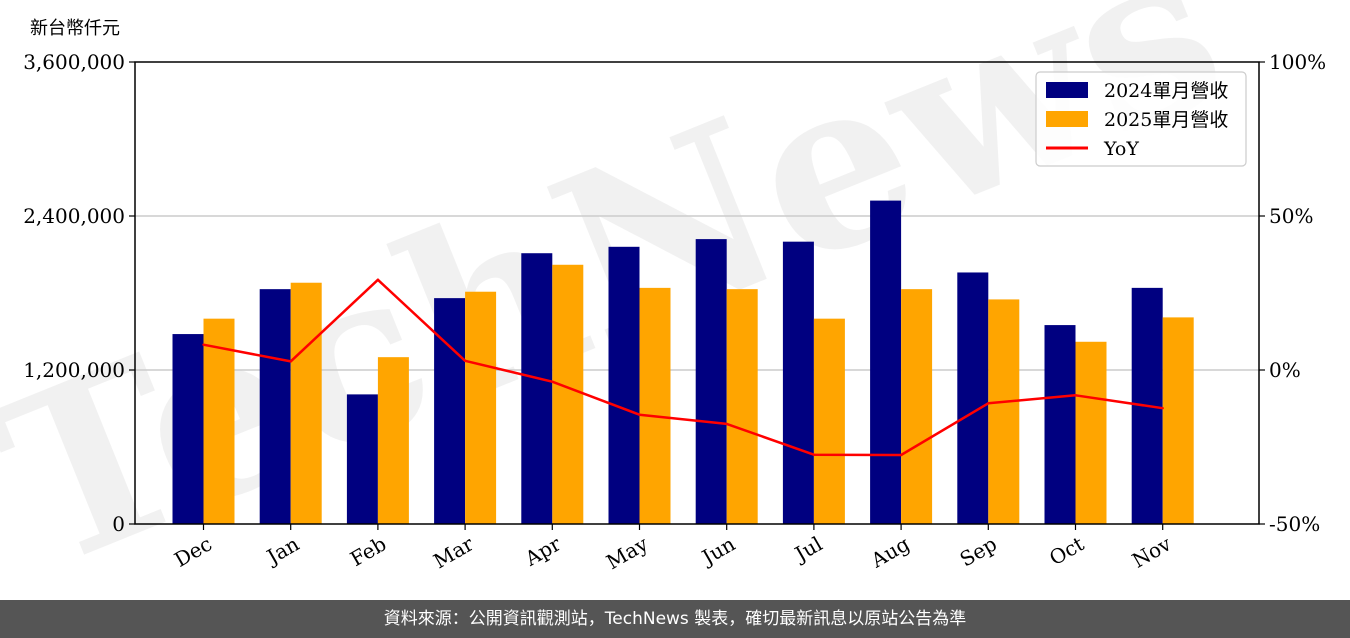 This screenshot has width=1350, height=638. Describe the element at coordinates (1291, 216) in the screenshot. I see `y2-tick-label: 50%` at that location.